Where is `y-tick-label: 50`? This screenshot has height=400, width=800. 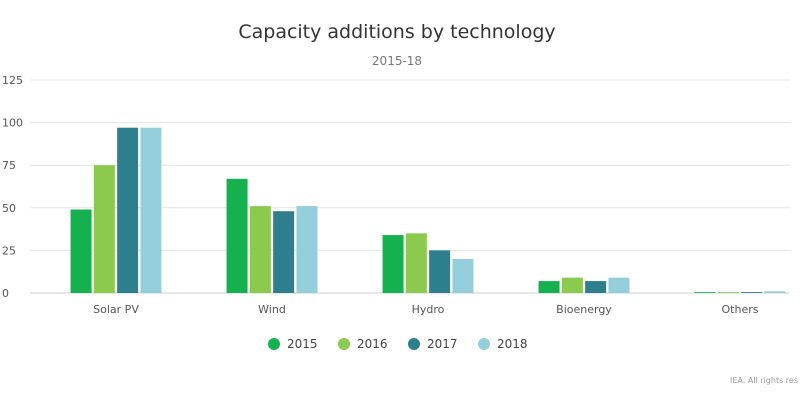
y-tick-label: 50 is located at coordinates (9, 208).